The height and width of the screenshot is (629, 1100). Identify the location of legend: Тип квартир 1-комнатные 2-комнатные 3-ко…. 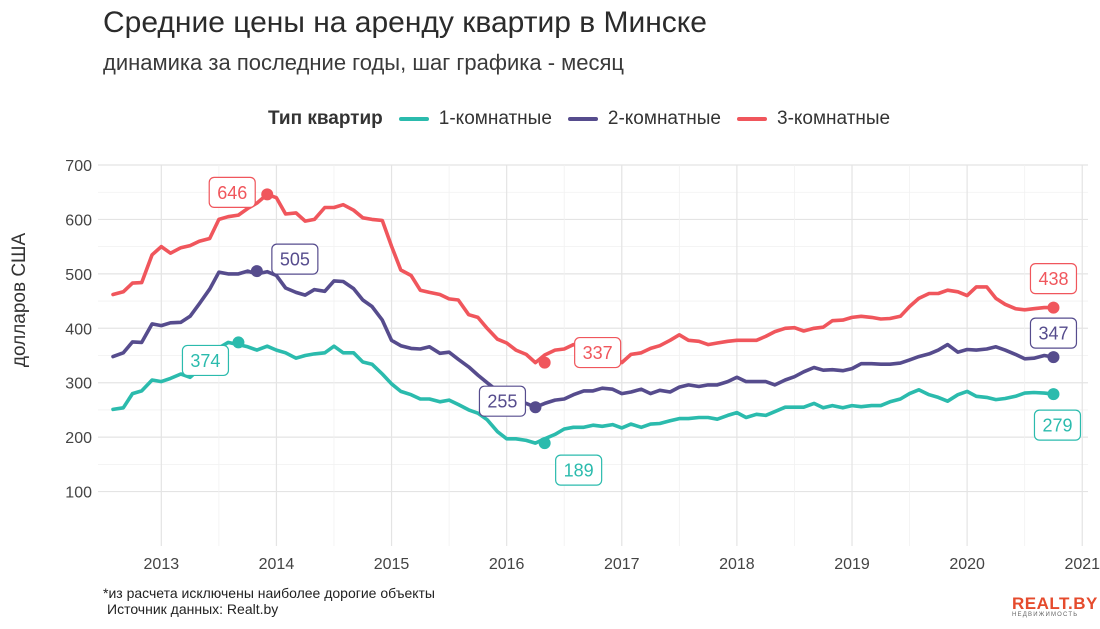
(587, 119).